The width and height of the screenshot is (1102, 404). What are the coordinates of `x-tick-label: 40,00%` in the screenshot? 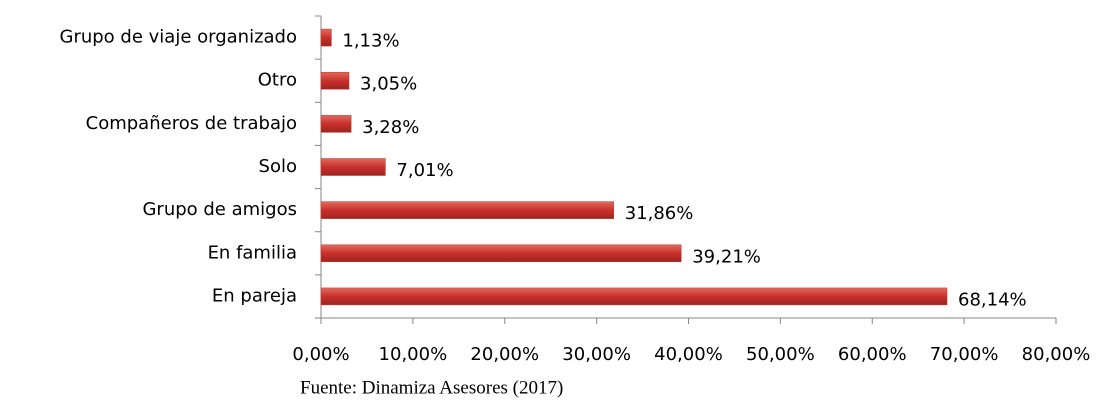 It's located at (688, 354).